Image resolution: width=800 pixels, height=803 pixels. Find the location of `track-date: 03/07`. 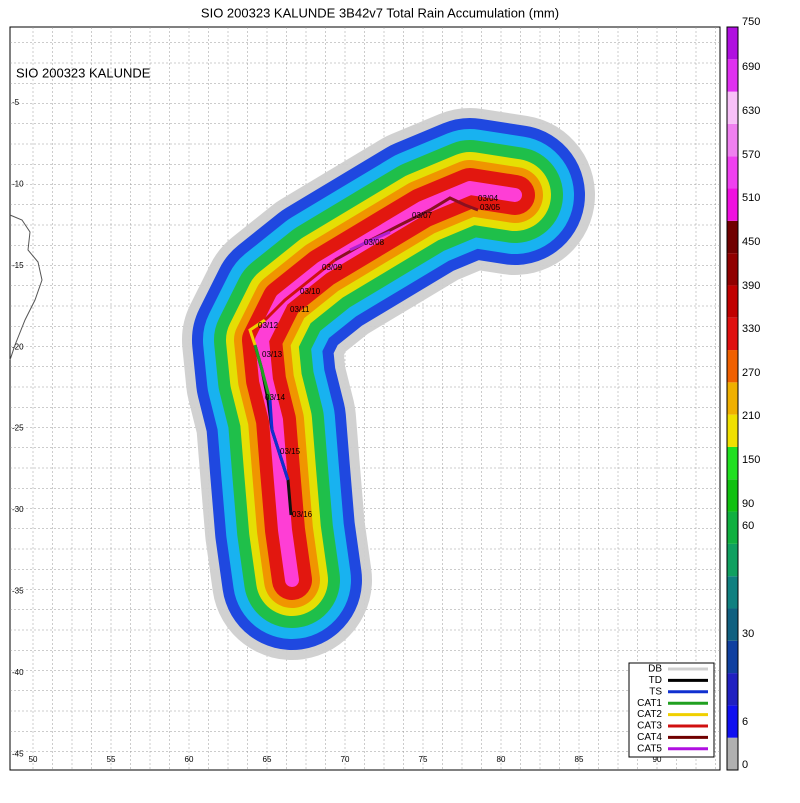

track-date: 03/07 is located at coordinates (422, 215).